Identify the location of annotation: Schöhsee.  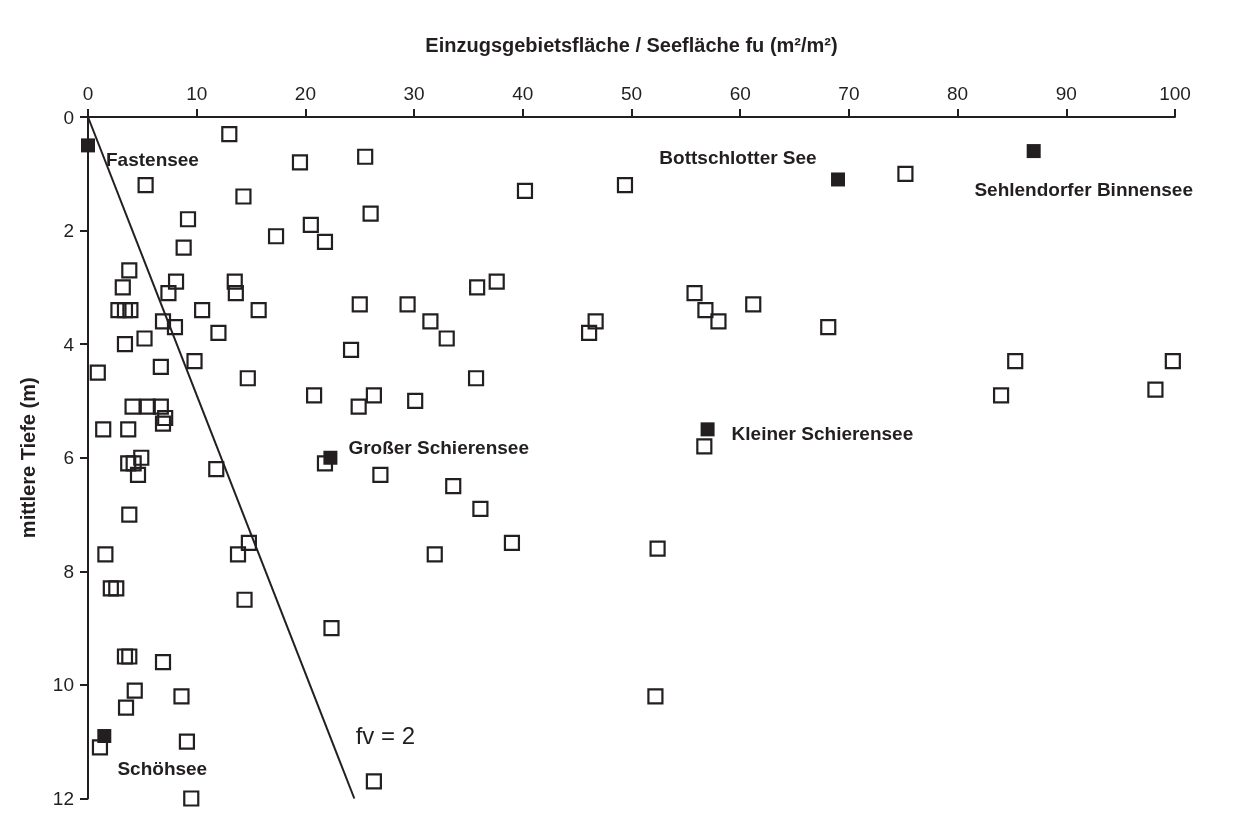
(162, 768).